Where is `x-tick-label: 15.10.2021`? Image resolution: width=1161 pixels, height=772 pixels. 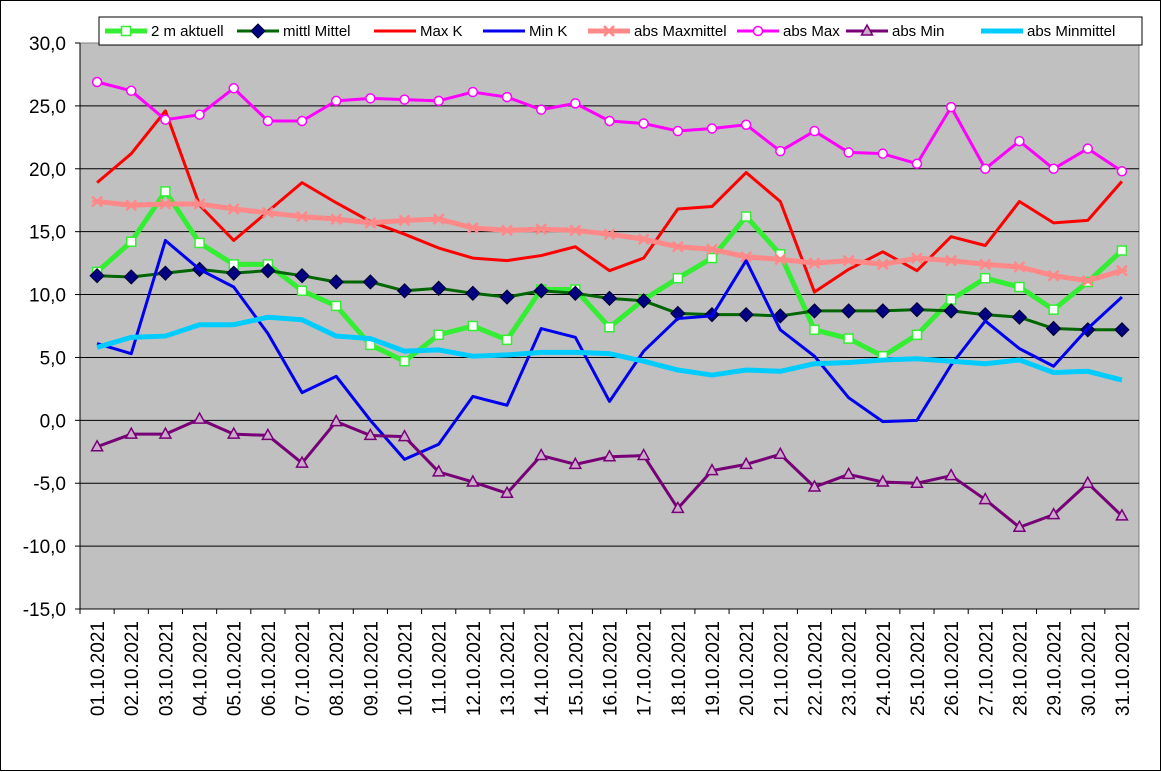 x-tick-label: 15.10.2021 is located at coordinates (576, 668).